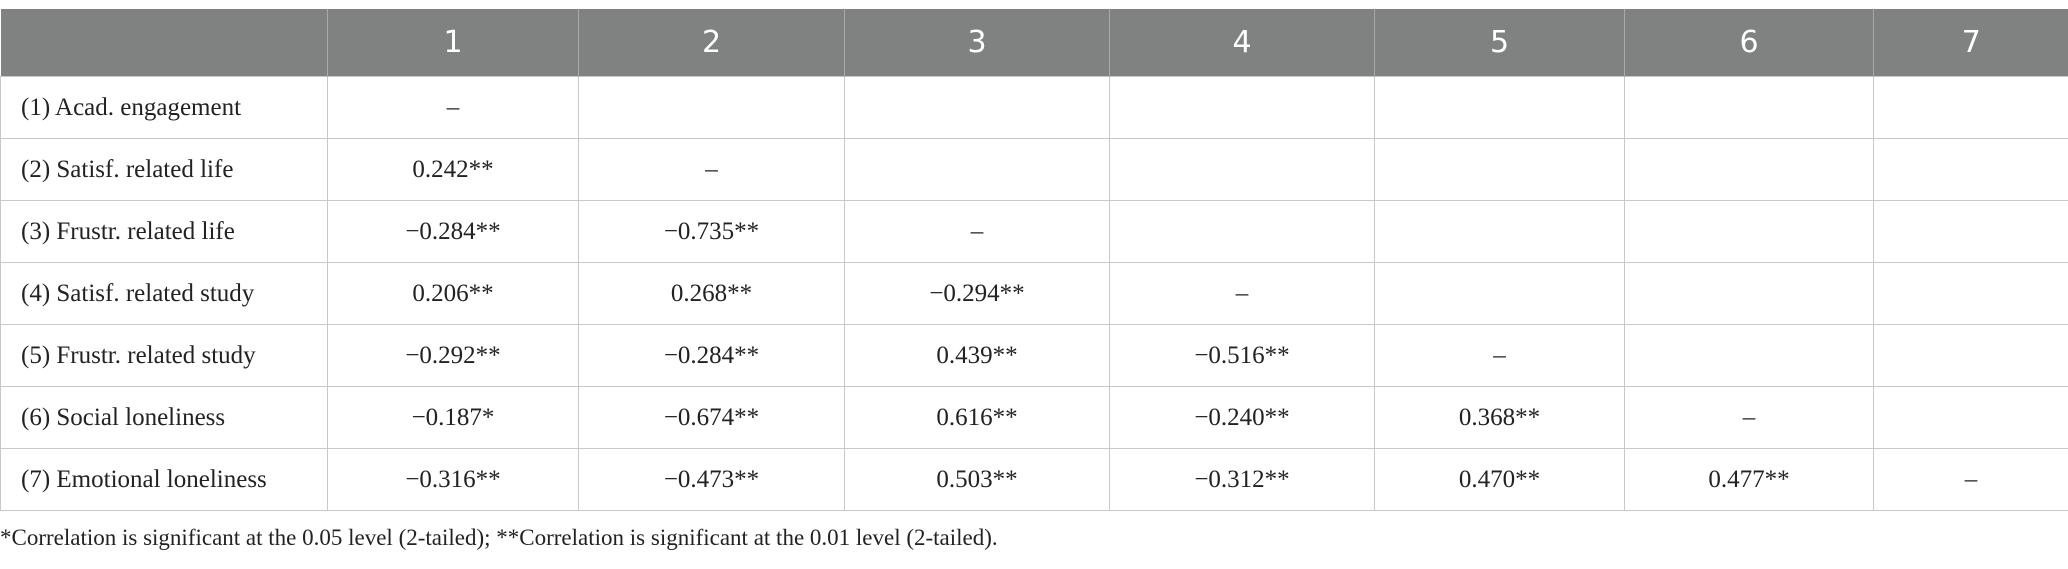 This screenshot has height=569, width=2068. Describe the element at coordinates (711, 231) in the screenshot. I see `table-cell: −0.735**` at that location.